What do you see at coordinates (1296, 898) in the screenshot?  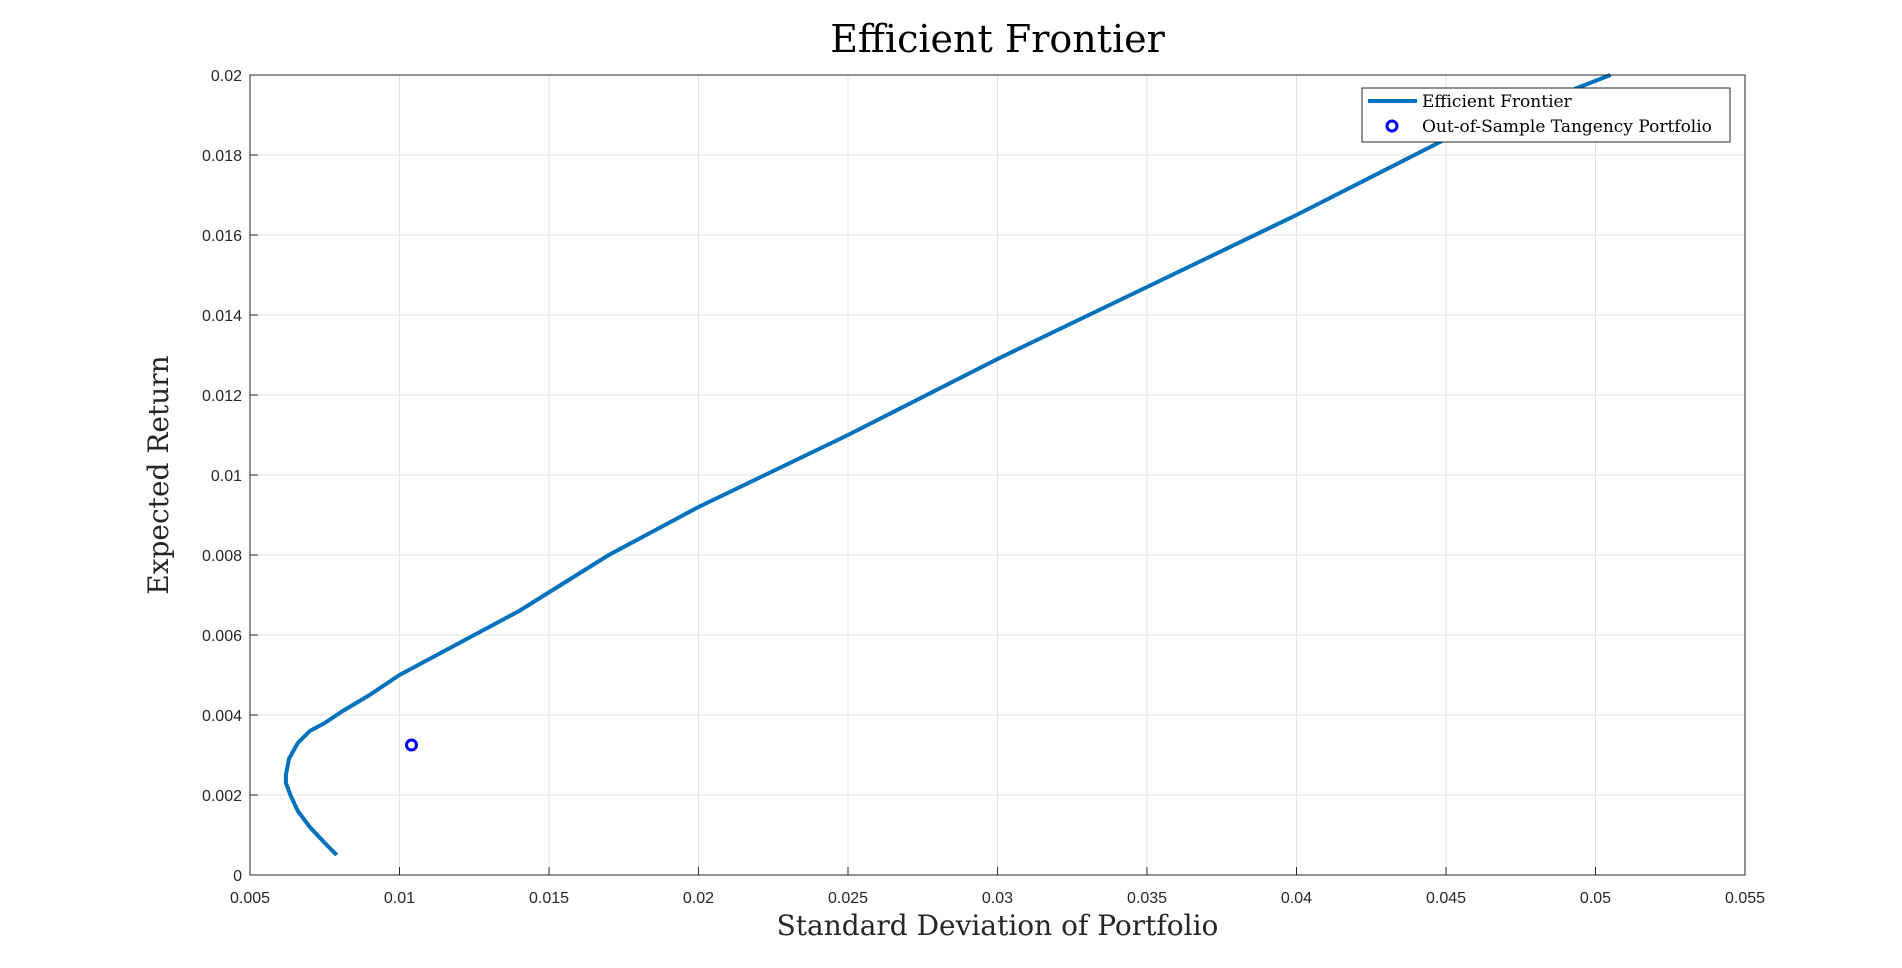 I see `x-tick-label: 0.04` at bounding box center [1296, 898].